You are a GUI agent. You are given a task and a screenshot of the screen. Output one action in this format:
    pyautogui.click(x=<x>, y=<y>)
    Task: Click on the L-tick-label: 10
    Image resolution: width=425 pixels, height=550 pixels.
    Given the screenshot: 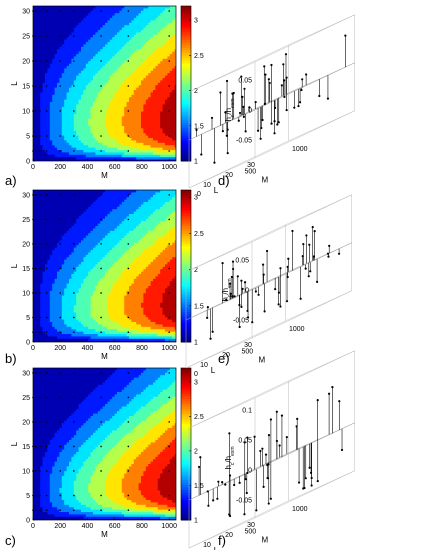 What is the action you would take?
    pyautogui.click(x=207, y=545)
    